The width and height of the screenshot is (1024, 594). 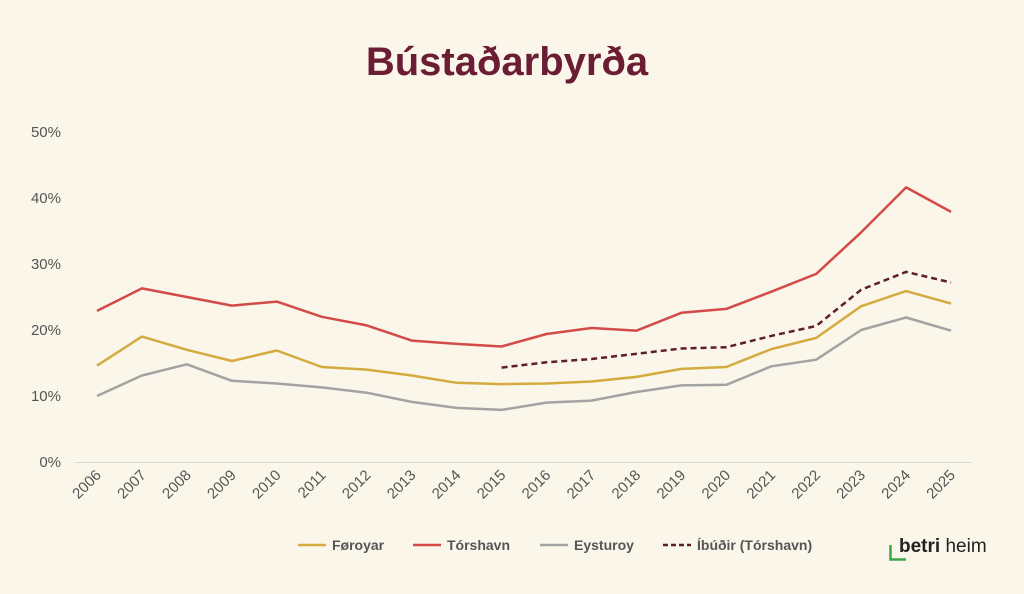 What do you see at coordinates (963, 546) in the screenshot?
I see `brand-name-rest: heim` at bounding box center [963, 546].